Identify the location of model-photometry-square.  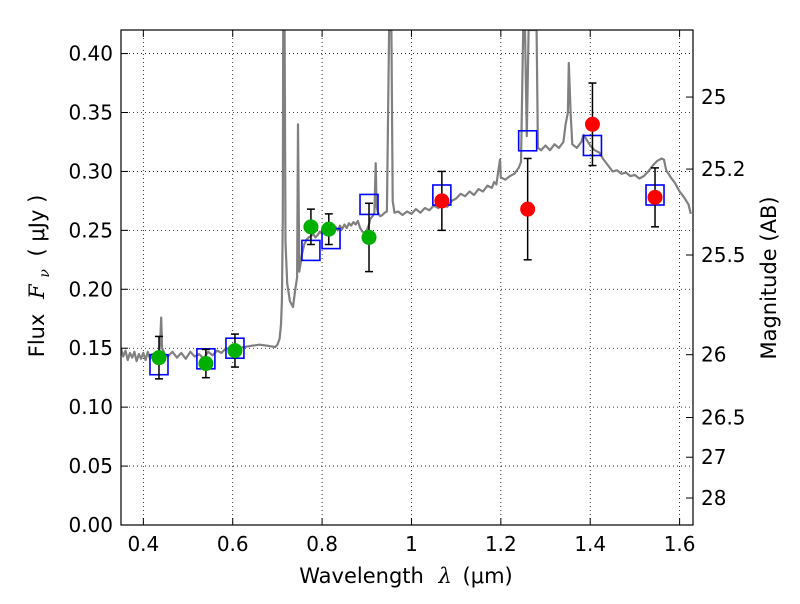
(527, 140).